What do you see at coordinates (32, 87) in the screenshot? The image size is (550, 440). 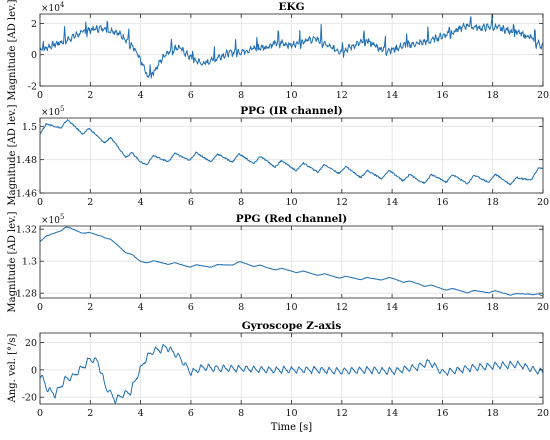 I see `y-tick-label: -2` at bounding box center [32, 87].